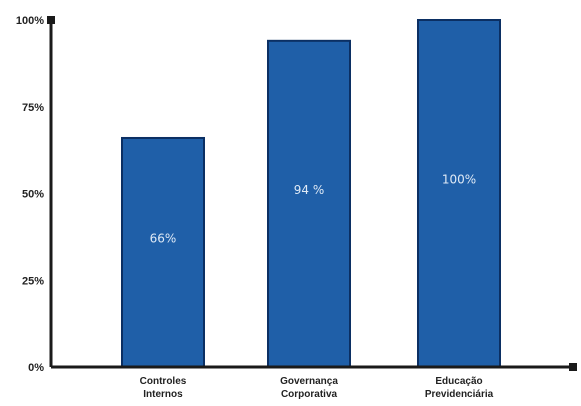 The width and height of the screenshot is (581, 406). What do you see at coordinates (459, 394) in the screenshot?
I see `x-category-label-2-line-1: Previdenciária` at bounding box center [459, 394].